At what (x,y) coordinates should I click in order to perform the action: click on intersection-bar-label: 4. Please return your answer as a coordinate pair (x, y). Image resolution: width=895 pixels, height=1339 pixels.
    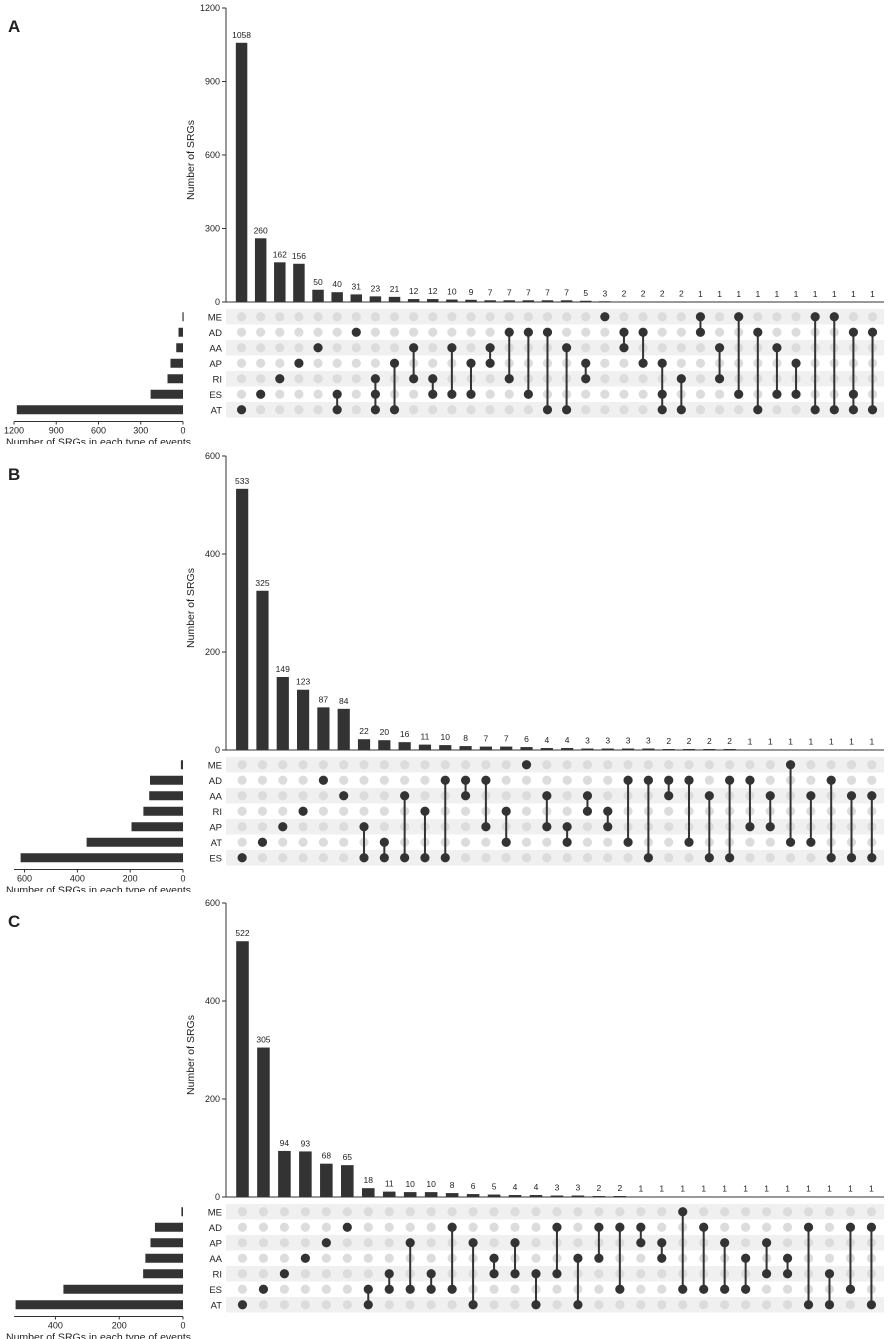
    Looking at the image, I should click on (567, 740).